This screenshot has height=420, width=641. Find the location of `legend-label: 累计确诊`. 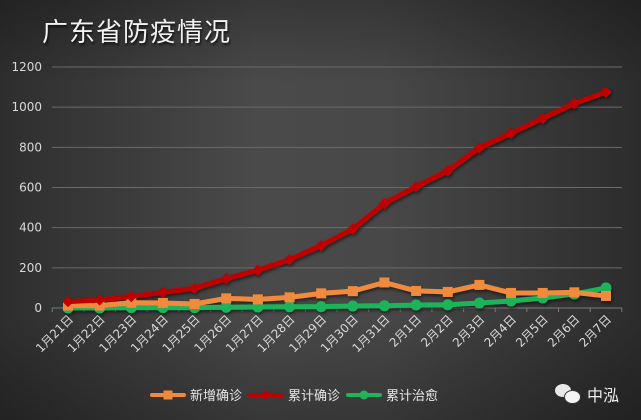

legend-label: 累计确诊 is located at coordinates (314, 396).